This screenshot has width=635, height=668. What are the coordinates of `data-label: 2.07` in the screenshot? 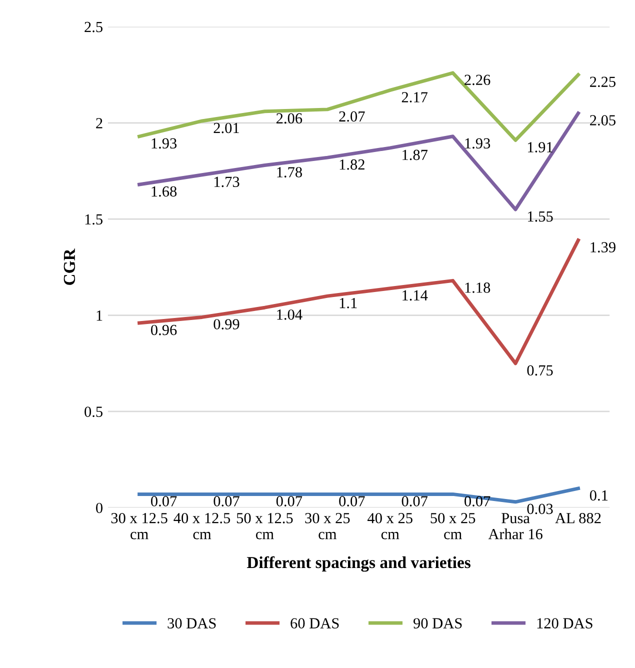 It's located at (352, 116).